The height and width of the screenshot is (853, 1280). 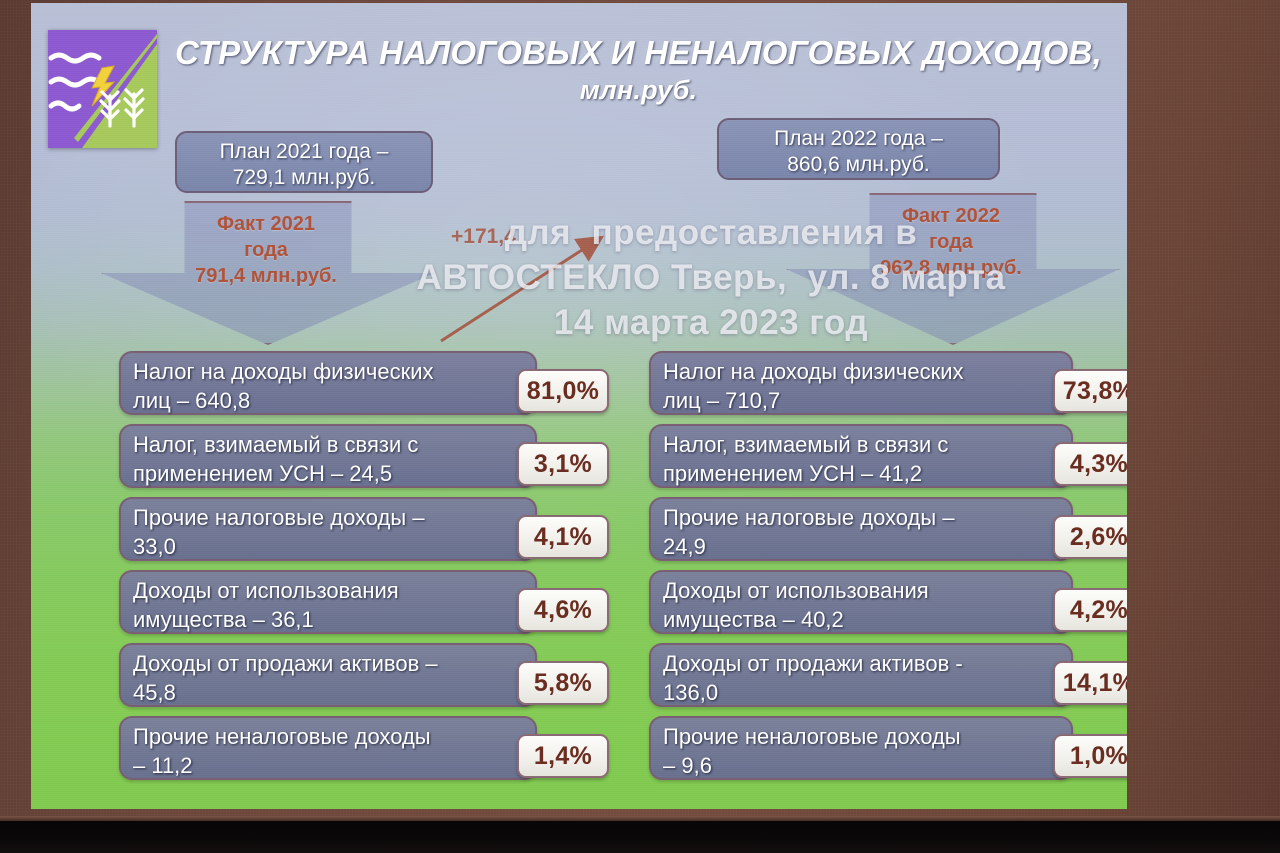 I want to click on percent-badge: 14,1%, so click(x=1090, y=683).